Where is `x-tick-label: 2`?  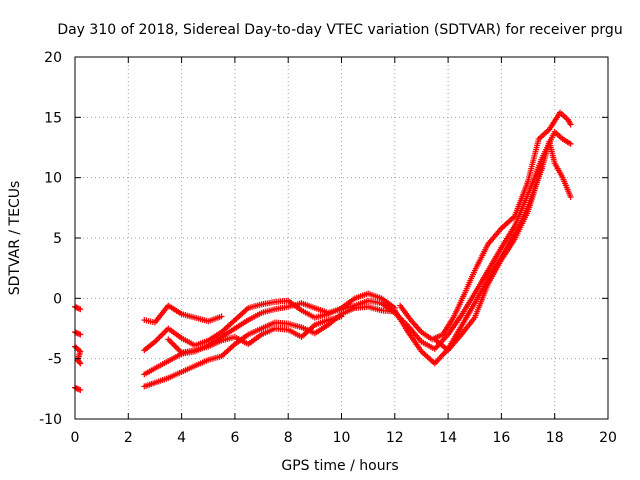
x-tick-label: 2 is located at coordinates (128, 438).